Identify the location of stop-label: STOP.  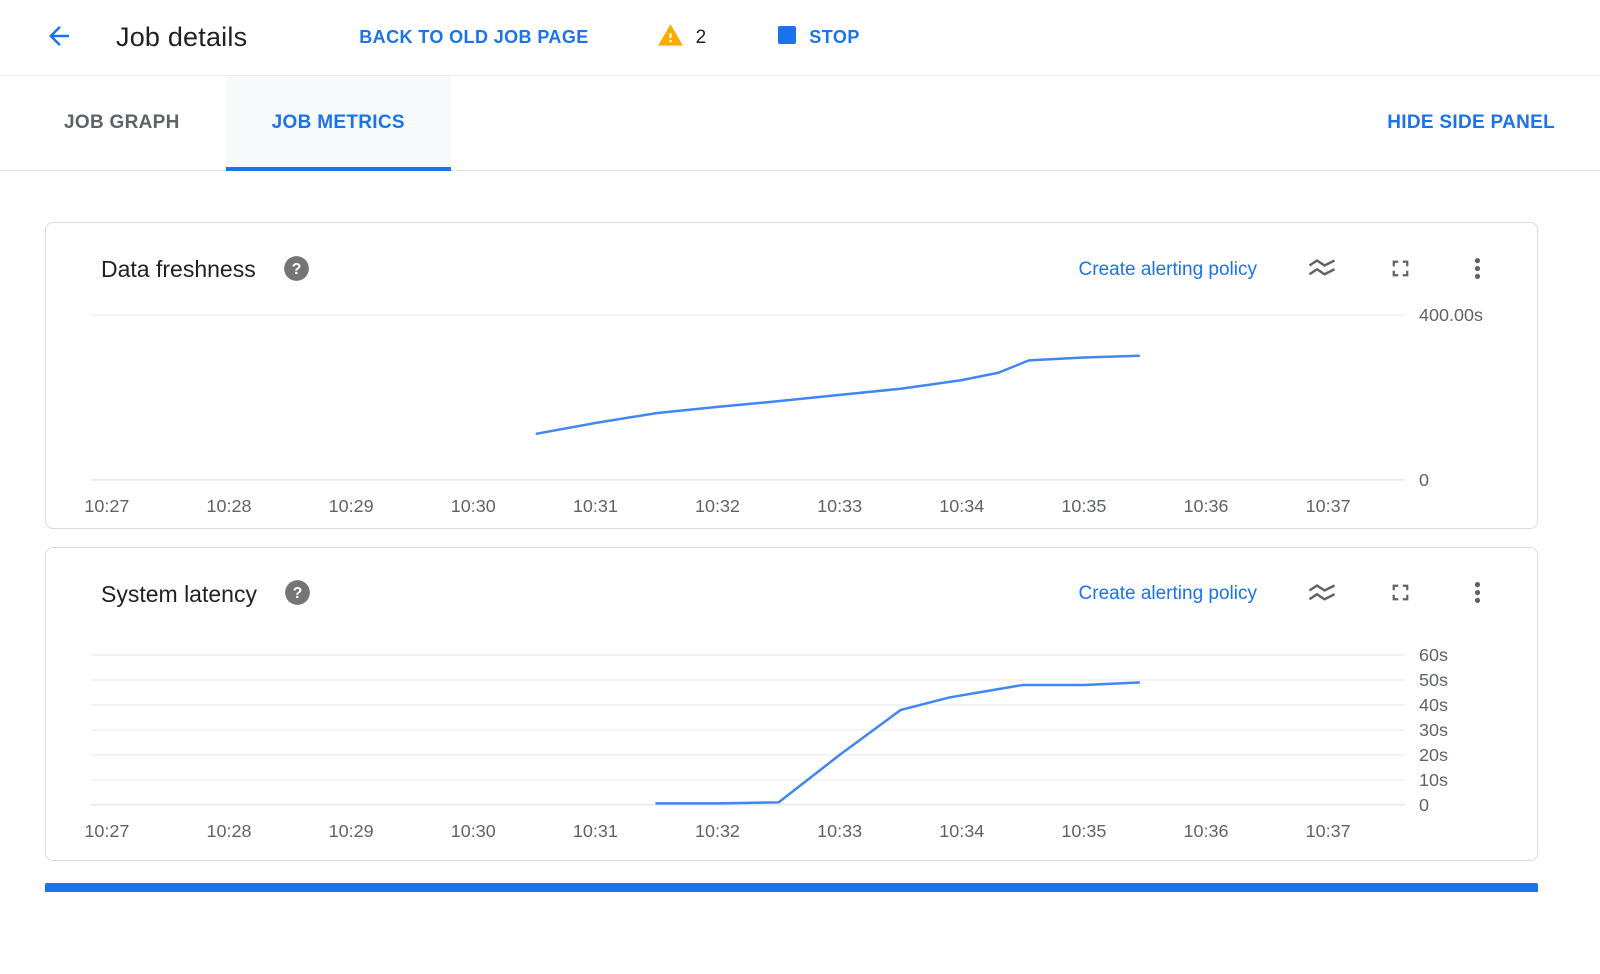
(834, 37).